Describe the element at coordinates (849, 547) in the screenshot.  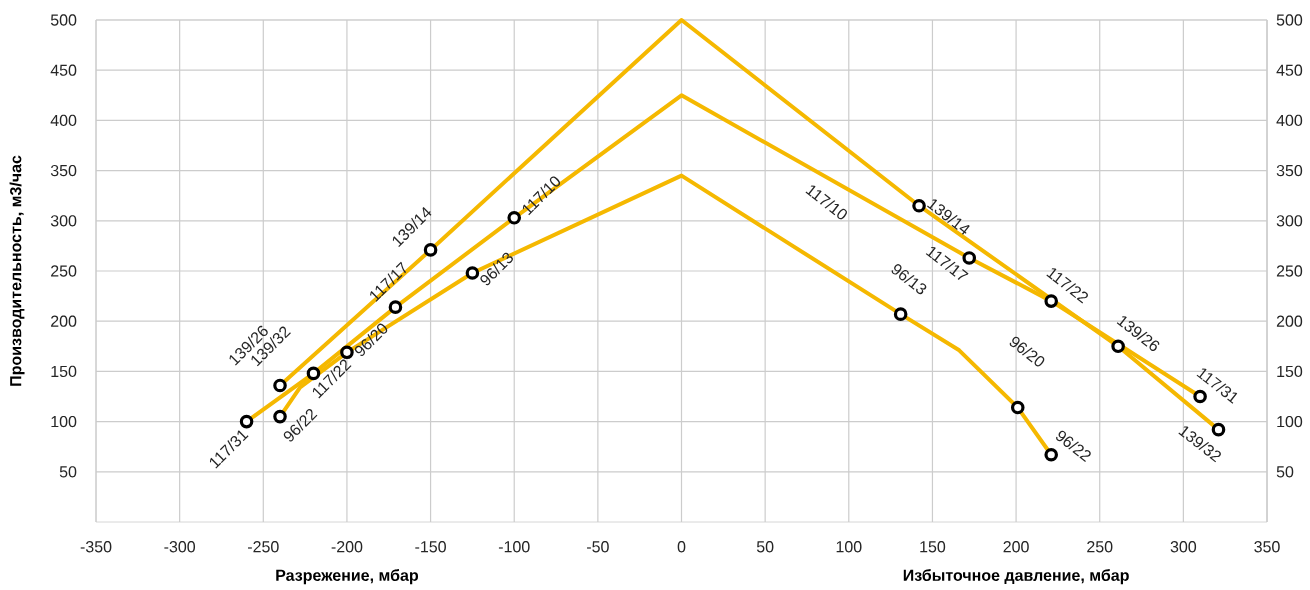
I see `x-tick-label: 100` at that location.